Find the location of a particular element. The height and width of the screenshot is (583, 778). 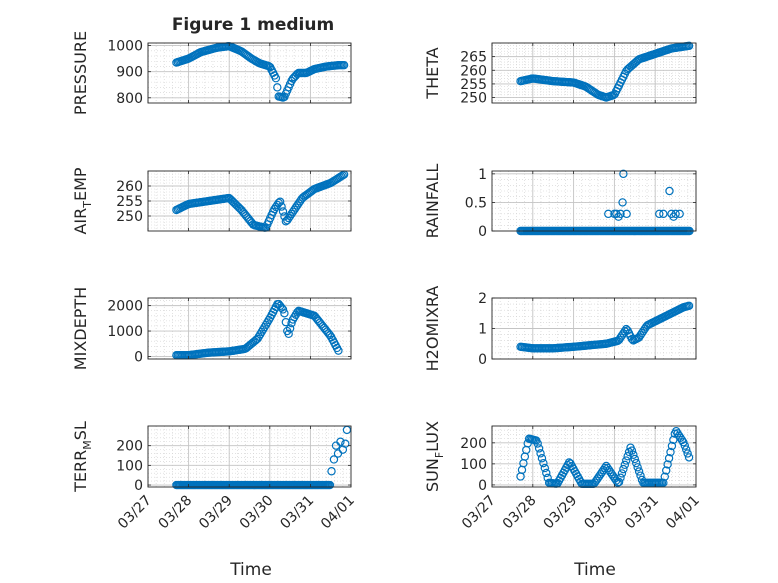

axes-background is located at coordinates (594, 201).